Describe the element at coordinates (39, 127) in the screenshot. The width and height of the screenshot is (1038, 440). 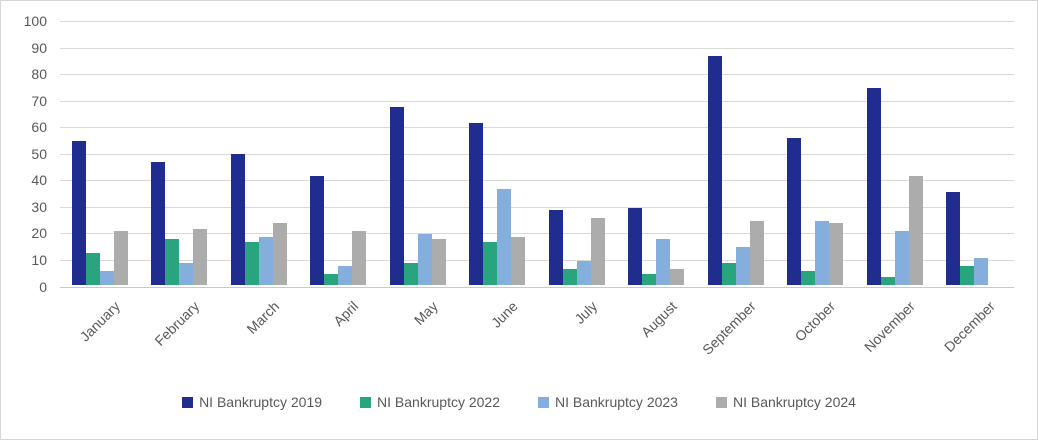
I see `y-axis-tick-label: 60` at that location.